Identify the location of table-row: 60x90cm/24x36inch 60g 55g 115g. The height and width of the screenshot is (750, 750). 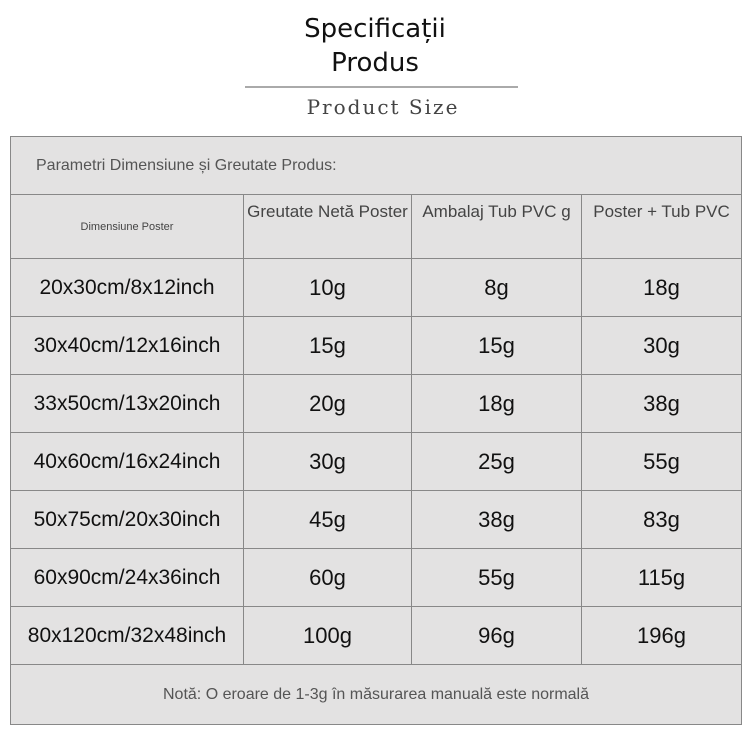
(376, 577).